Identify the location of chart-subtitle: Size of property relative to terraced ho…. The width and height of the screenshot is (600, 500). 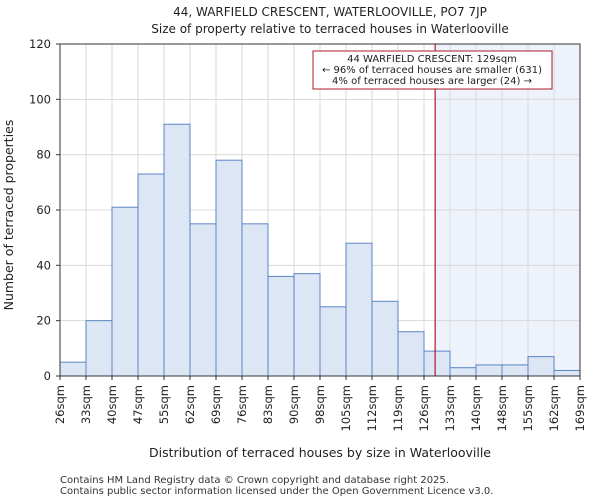
(329, 29).